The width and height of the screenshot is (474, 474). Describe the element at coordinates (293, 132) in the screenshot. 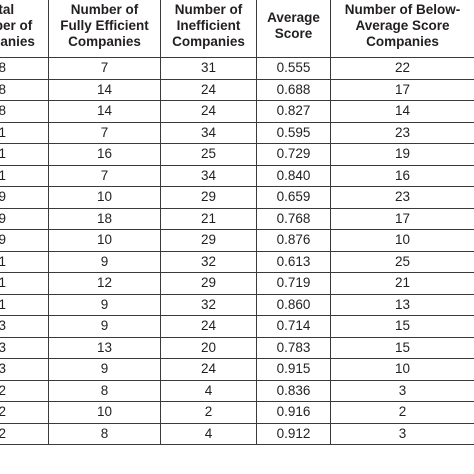

I see `cell-average-score: 0.595` at that location.